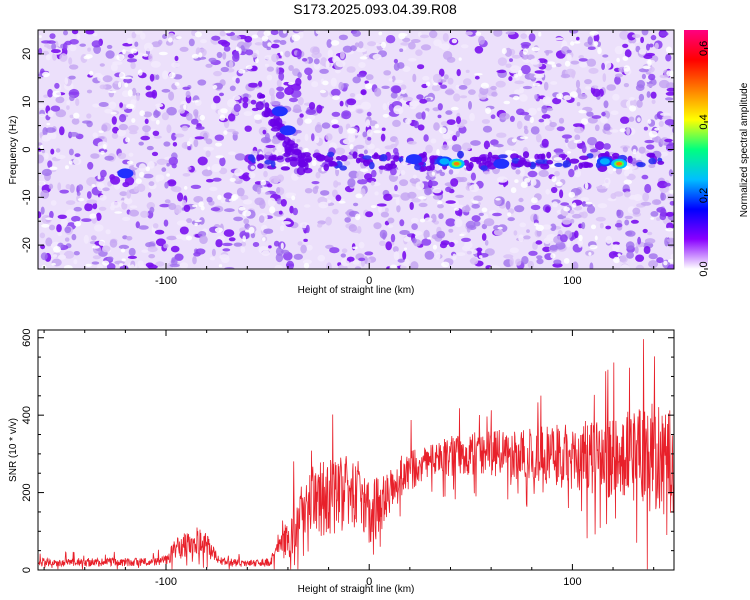 This screenshot has width=750, height=600. Describe the element at coordinates (704, 121) in the screenshot. I see `colorbar-tick-label: 0.4` at that location.